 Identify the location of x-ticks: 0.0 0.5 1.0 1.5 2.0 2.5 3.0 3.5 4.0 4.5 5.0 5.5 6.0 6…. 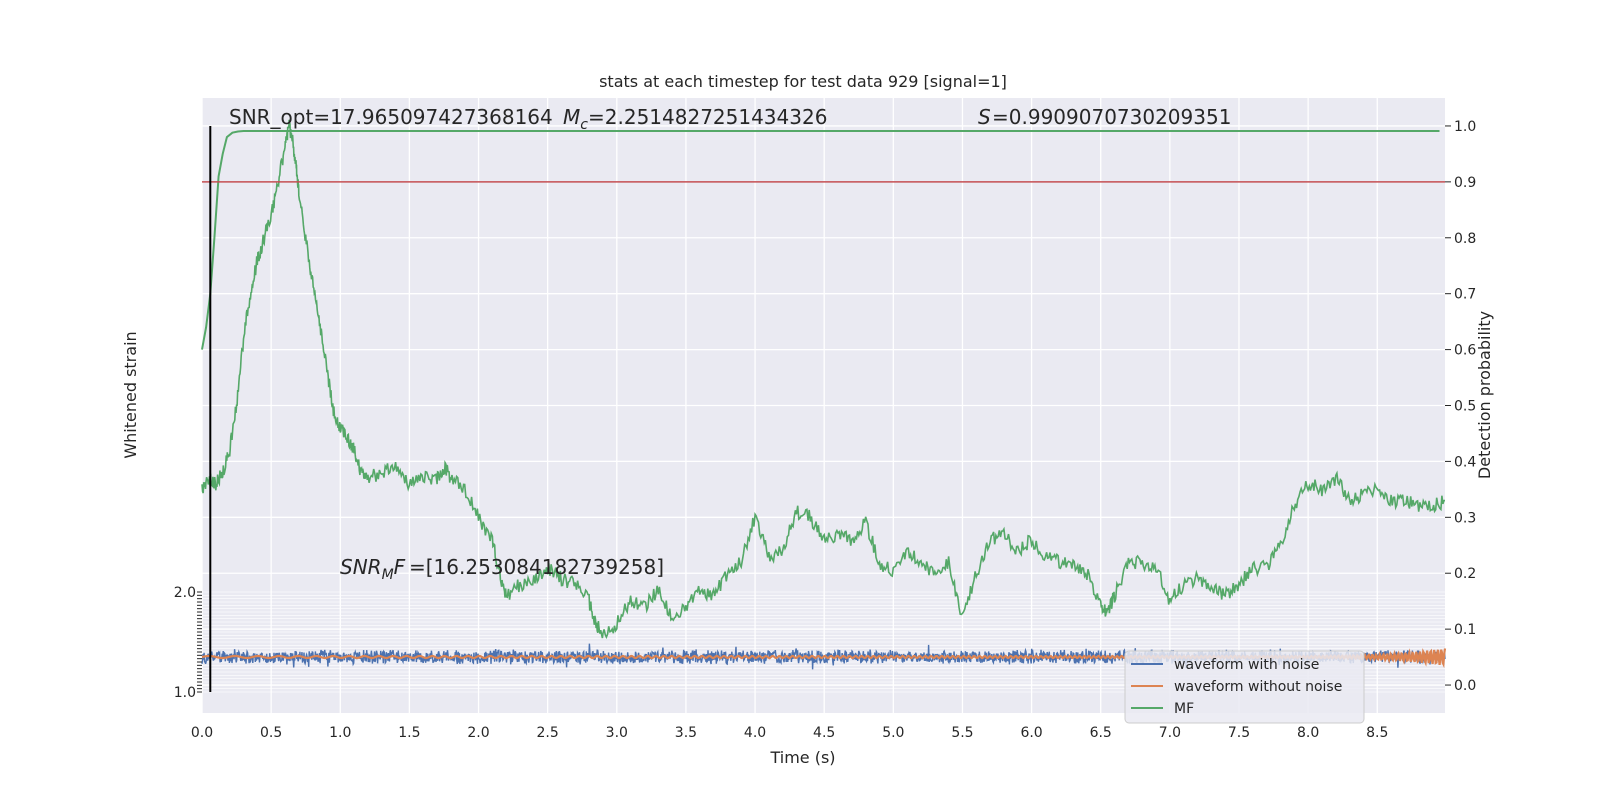
(790, 733).